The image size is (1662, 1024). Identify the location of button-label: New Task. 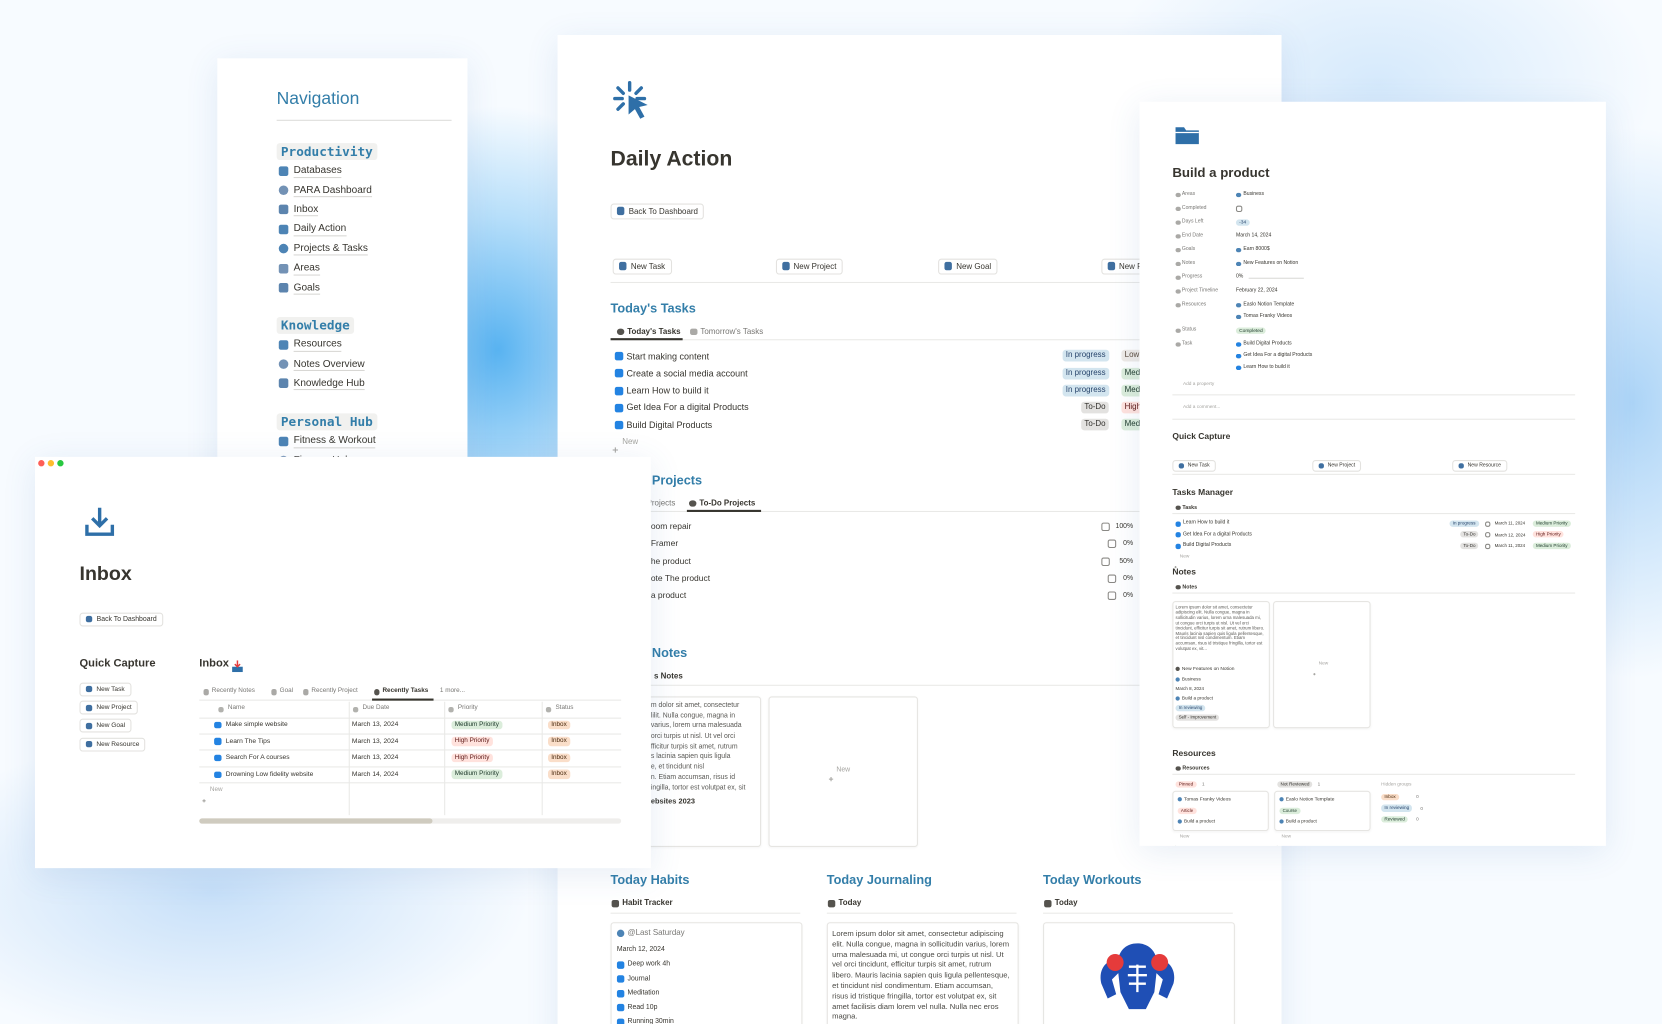
(110, 689).